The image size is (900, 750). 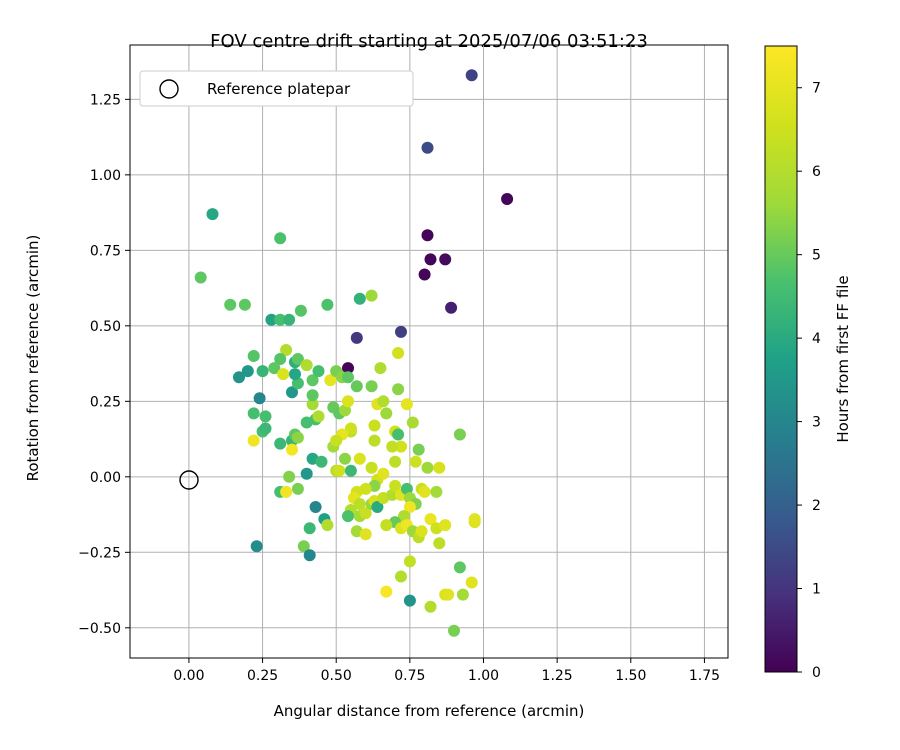 What do you see at coordinates (189, 480) in the screenshot?
I see `reference-platepar-marker` at bounding box center [189, 480].